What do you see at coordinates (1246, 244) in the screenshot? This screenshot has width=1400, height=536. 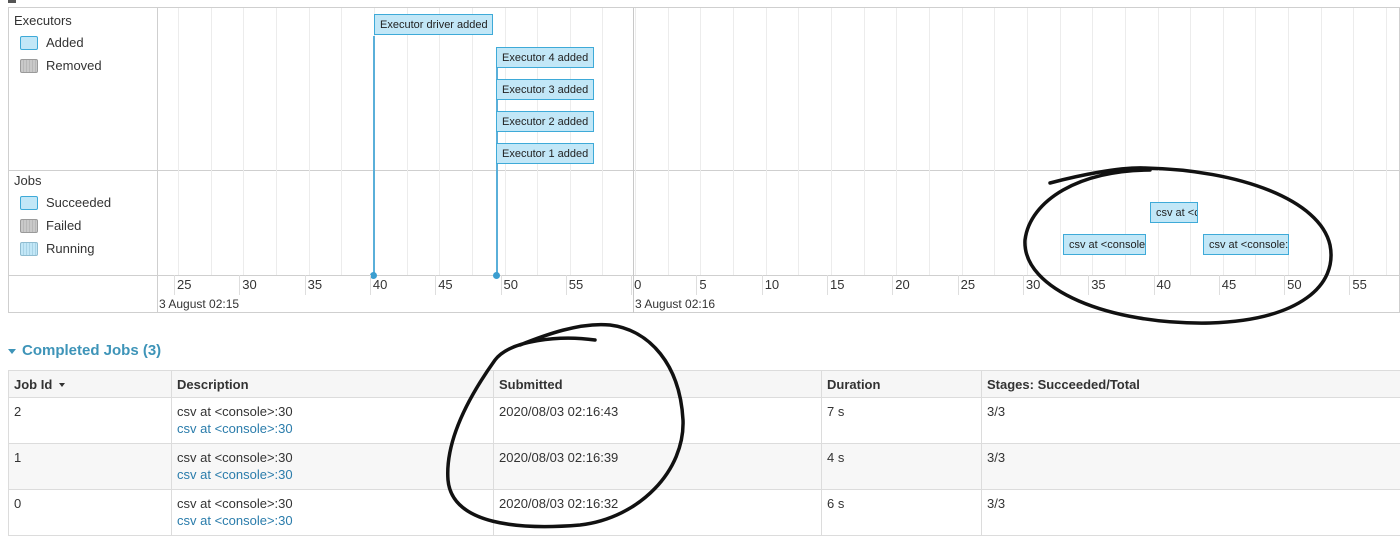 I see `job-1-event: csv at <console:` at bounding box center [1246, 244].